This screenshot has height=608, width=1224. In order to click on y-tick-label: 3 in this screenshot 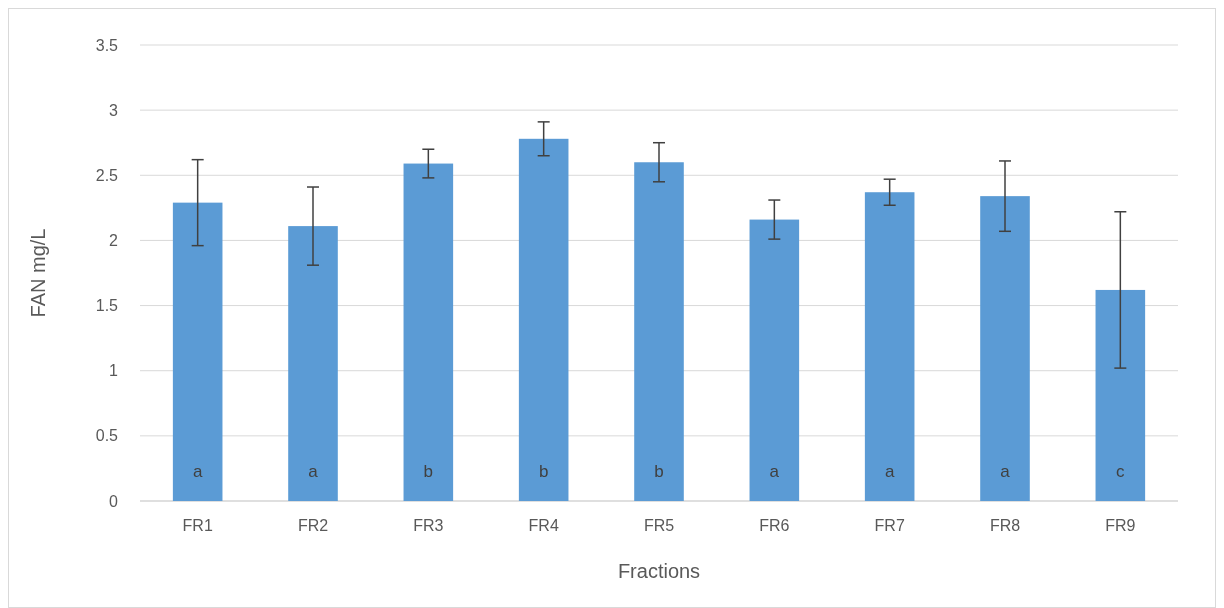, I will do `click(114, 110)`.